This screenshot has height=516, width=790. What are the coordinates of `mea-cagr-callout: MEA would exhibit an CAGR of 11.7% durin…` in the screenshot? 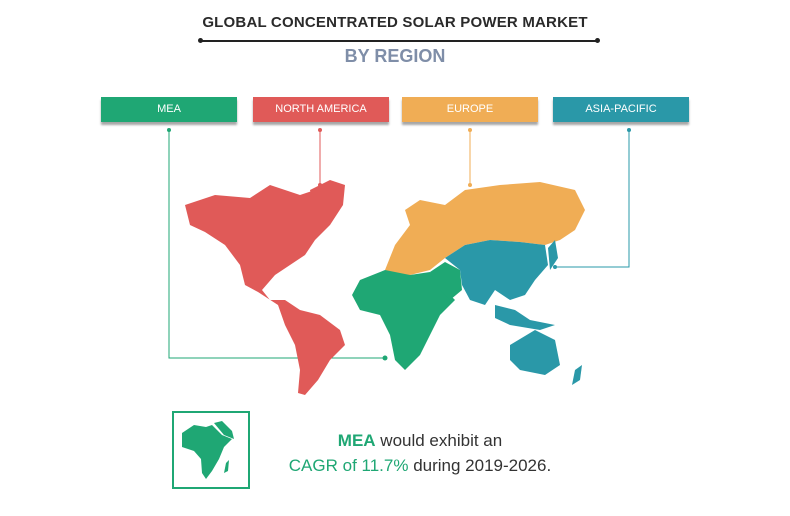 It's located at (420, 453).